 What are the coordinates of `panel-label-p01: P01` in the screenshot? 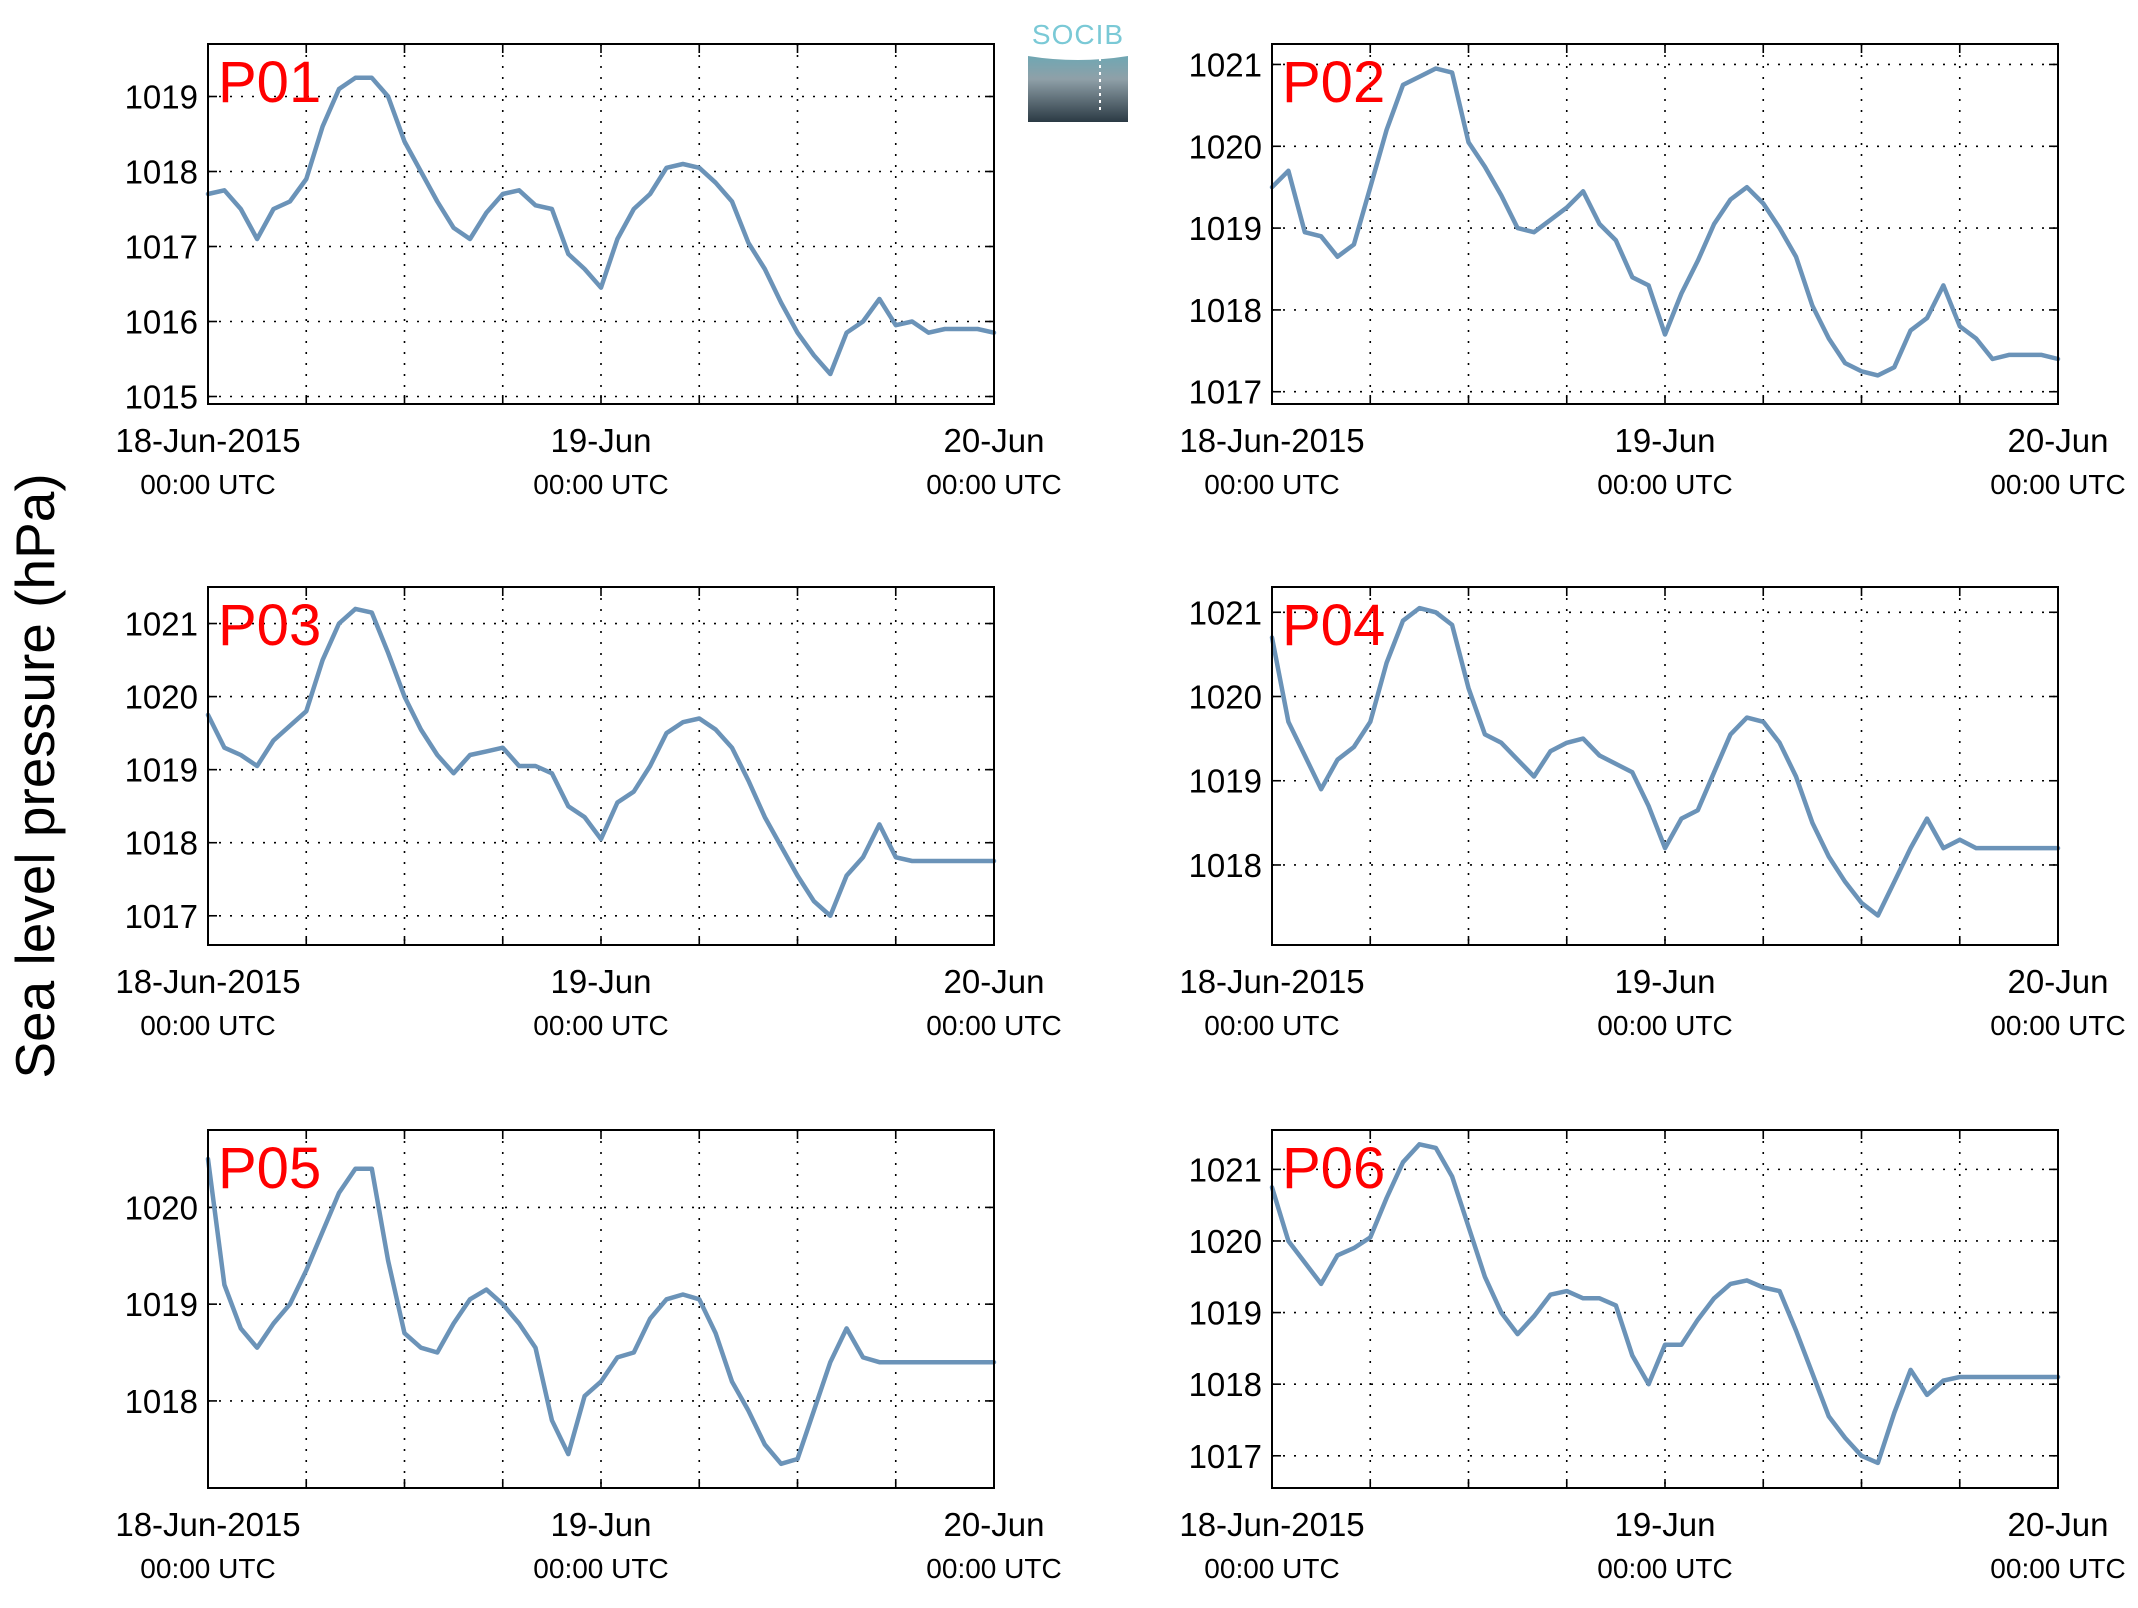 It's located at (269, 82).